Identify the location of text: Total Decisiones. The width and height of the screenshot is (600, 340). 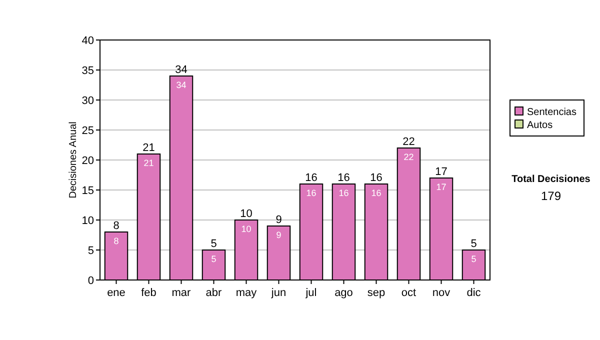
(551, 179).